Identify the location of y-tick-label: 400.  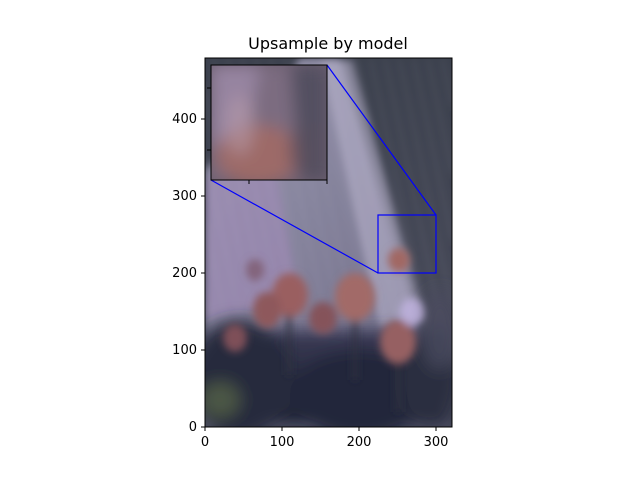
(184, 119).